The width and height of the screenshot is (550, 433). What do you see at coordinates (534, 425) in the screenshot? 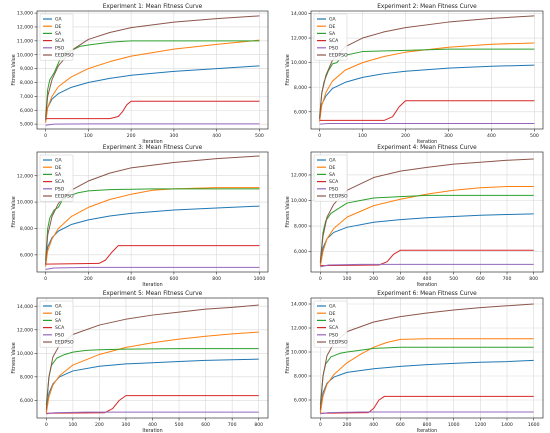
I see `x-tick-label: 1600` at bounding box center [534, 425].